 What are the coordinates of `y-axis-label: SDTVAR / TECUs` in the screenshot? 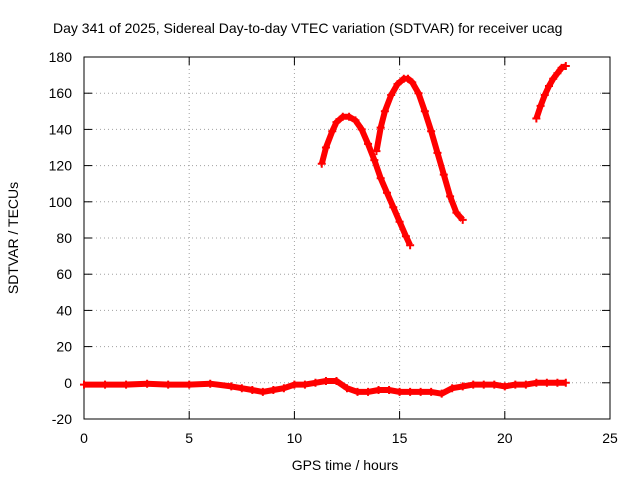 It's located at (13, 238).